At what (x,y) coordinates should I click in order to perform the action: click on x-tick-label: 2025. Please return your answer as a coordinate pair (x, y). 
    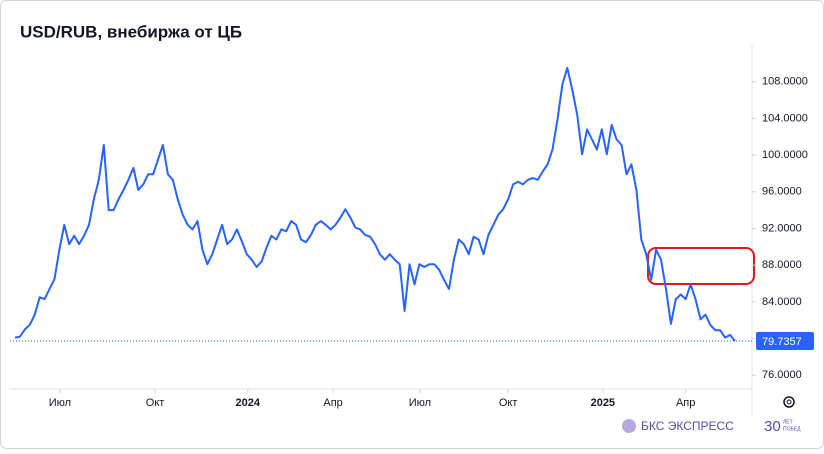
    Looking at the image, I should click on (603, 403).